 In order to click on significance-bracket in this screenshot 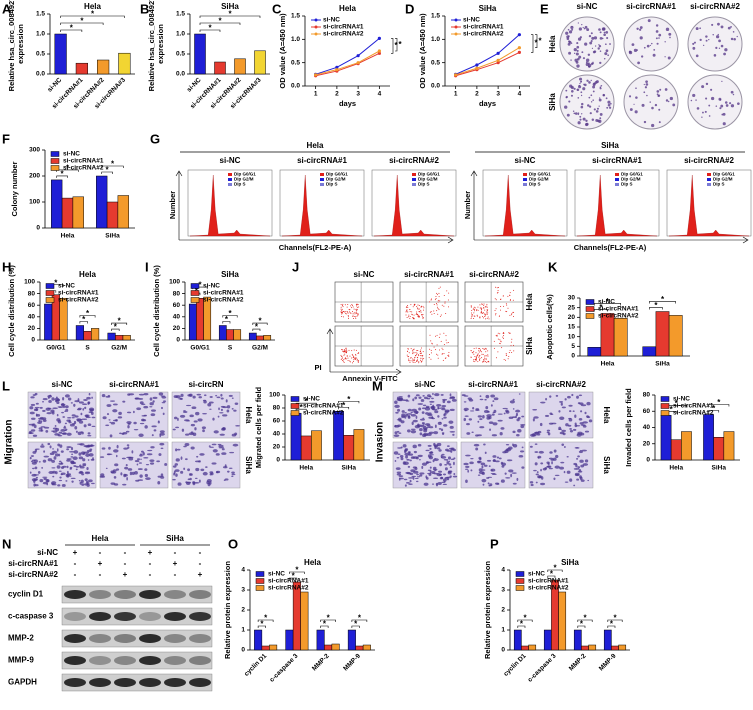, I will do `click(230, 316)`.